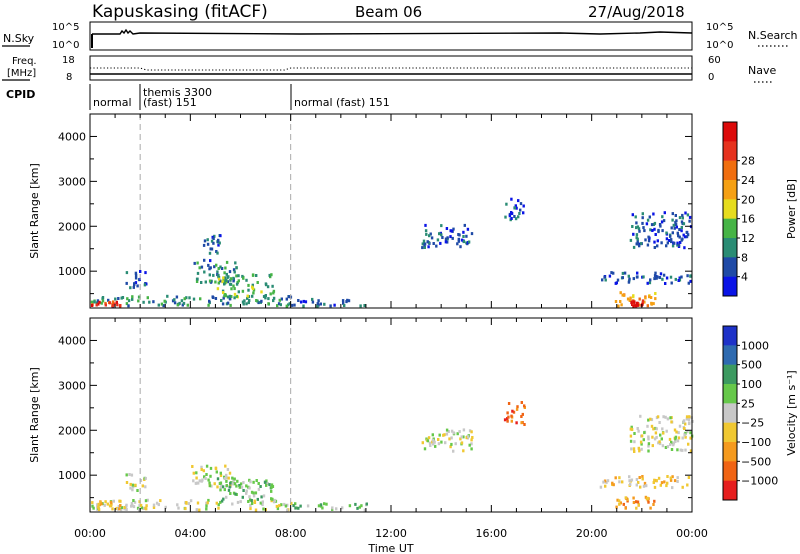 The height and width of the screenshot is (554, 800). Describe the element at coordinates (730, 336) in the screenshot. I see `velocity-colorbar-segment` at that location.